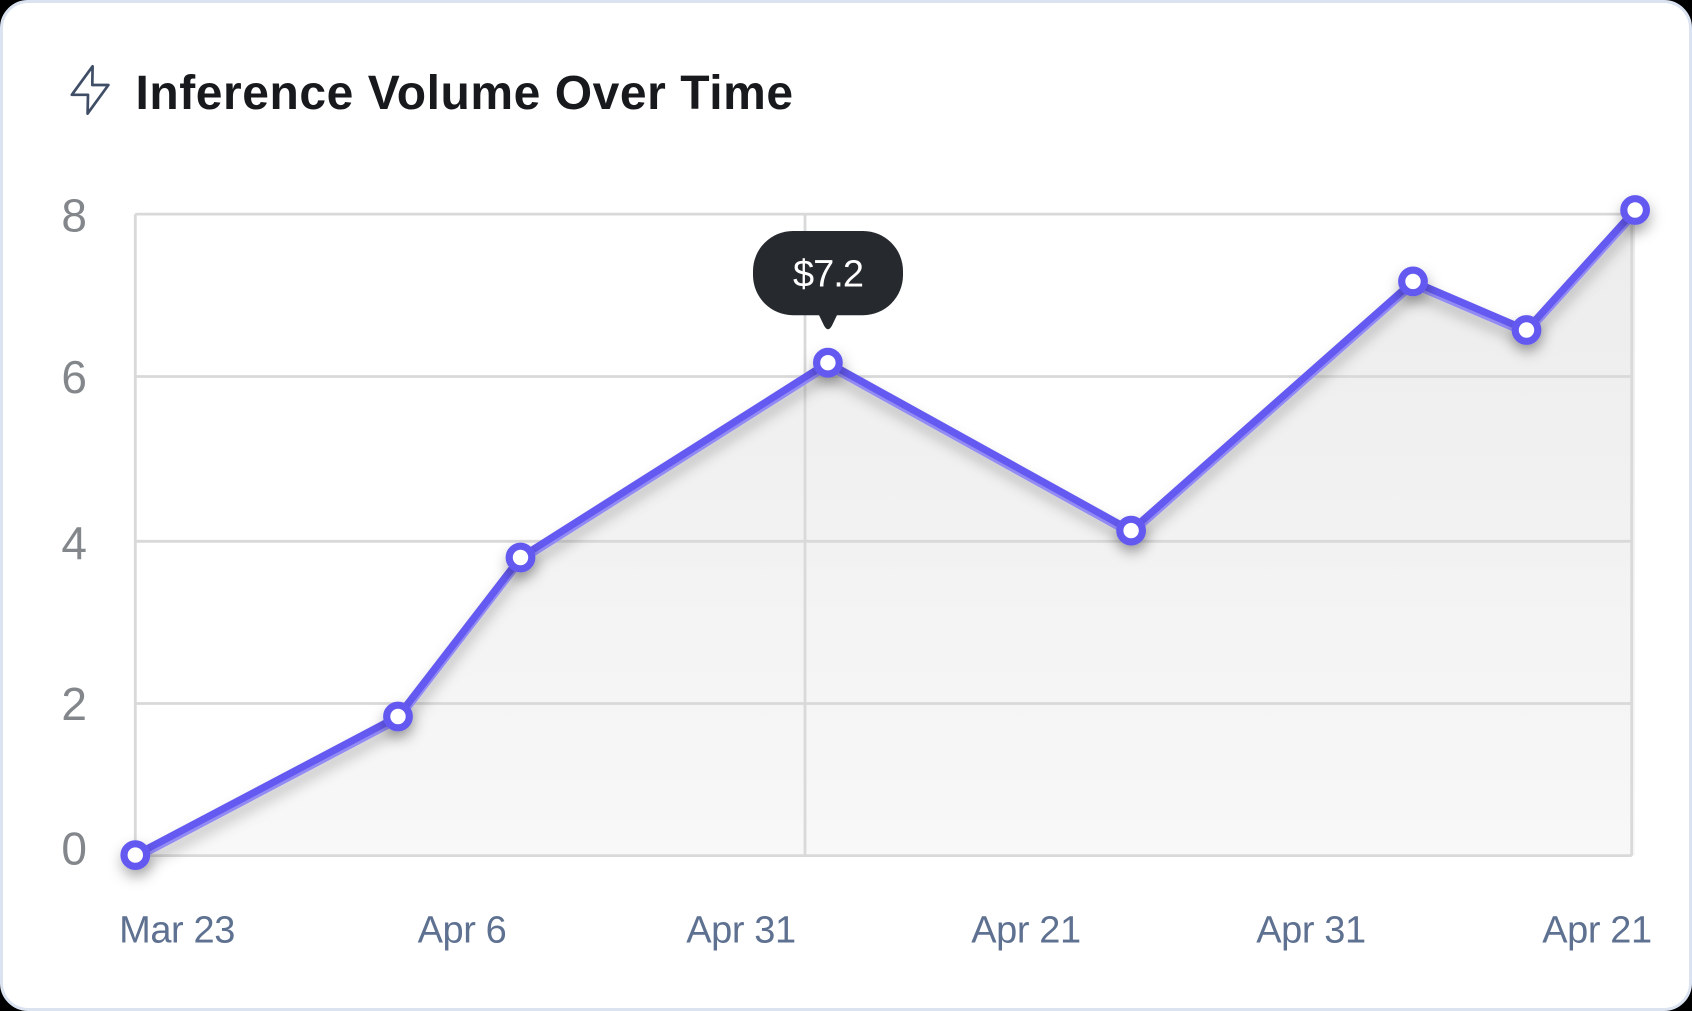  What do you see at coordinates (74, 215) in the screenshot?
I see `svg-text: 8` at bounding box center [74, 215].